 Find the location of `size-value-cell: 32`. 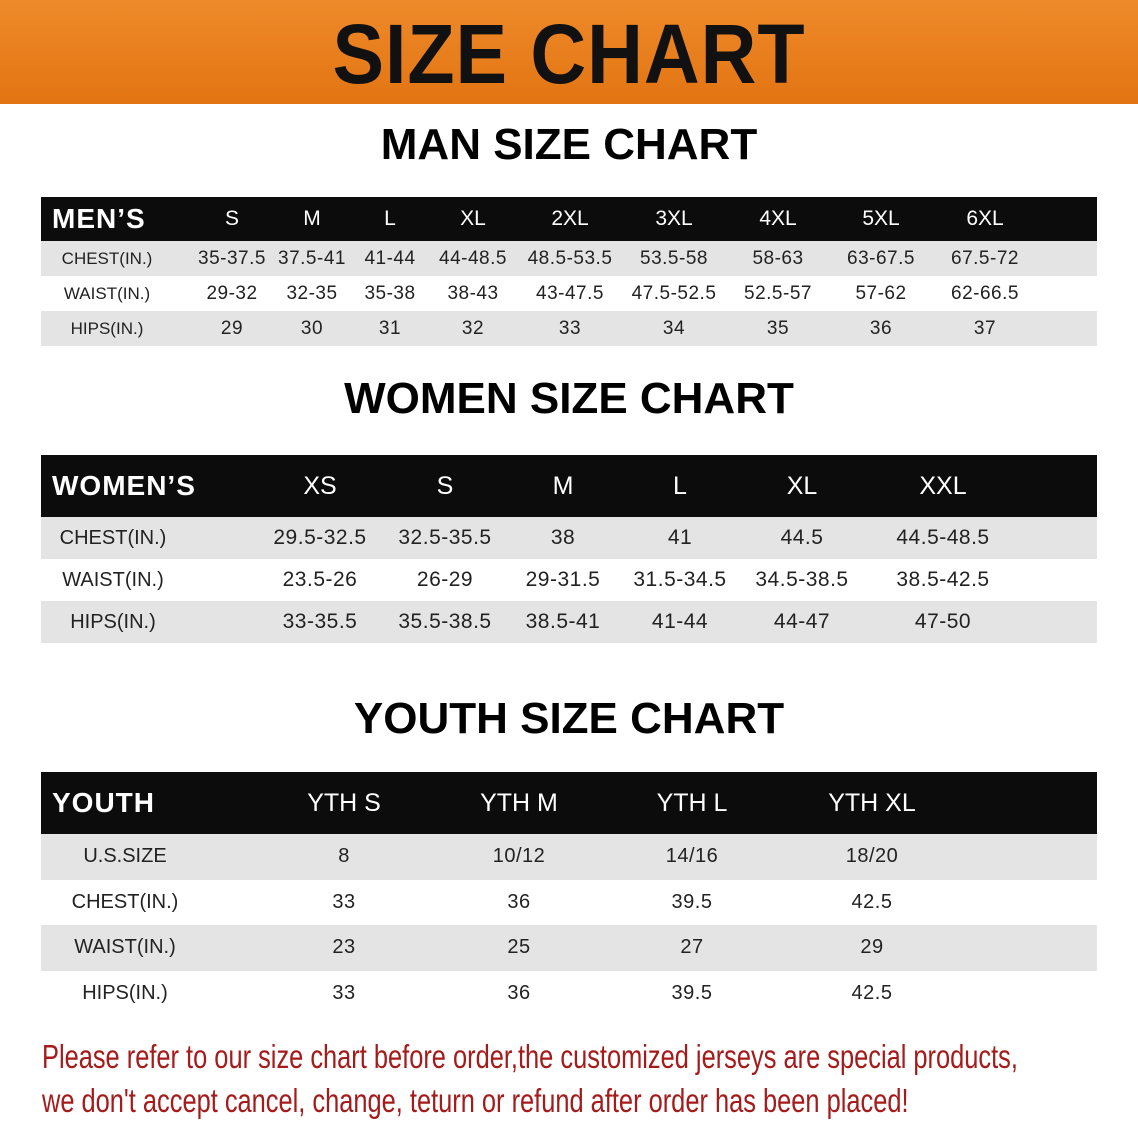

size-value-cell: 32 is located at coordinates (473, 328).